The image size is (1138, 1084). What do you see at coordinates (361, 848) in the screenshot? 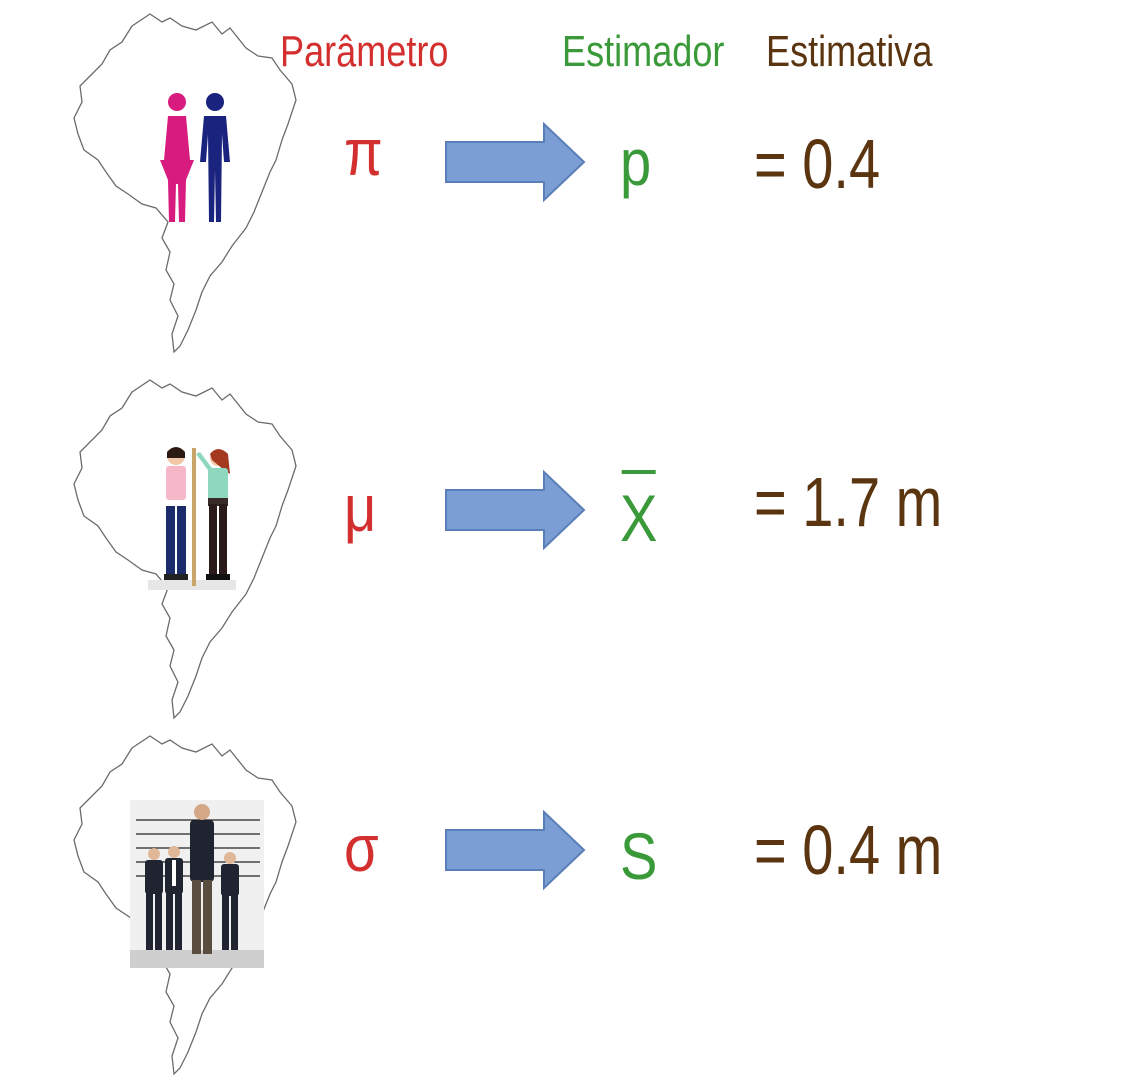
I see `parameter-symbol: σ` at bounding box center [361, 848].